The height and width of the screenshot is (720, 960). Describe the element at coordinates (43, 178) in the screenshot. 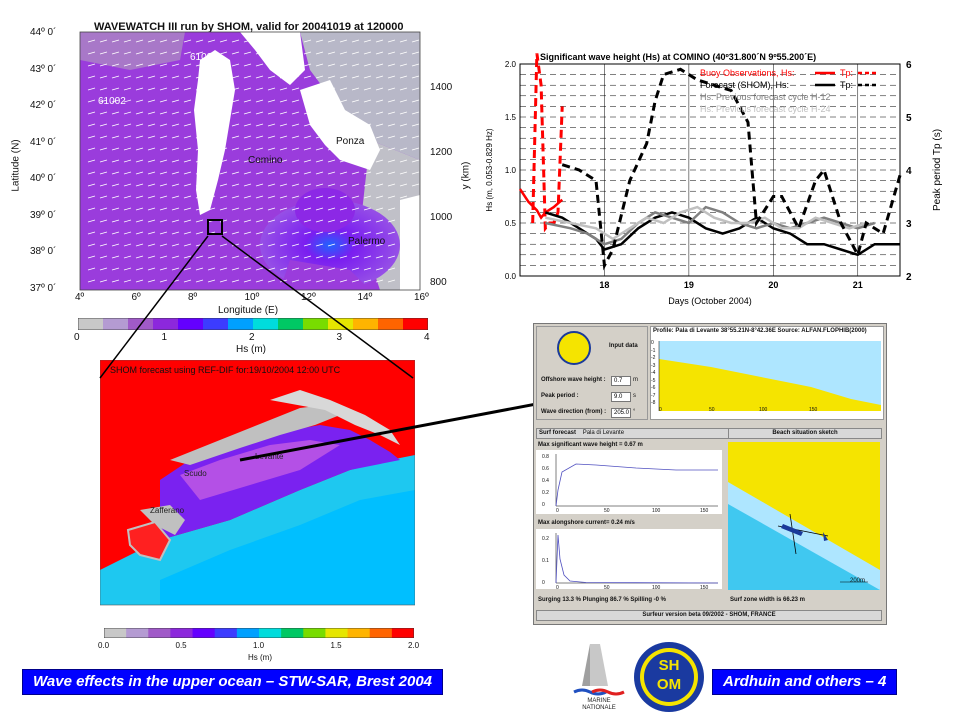

I see `latitude-tick-label: 40º 0´` at that location.